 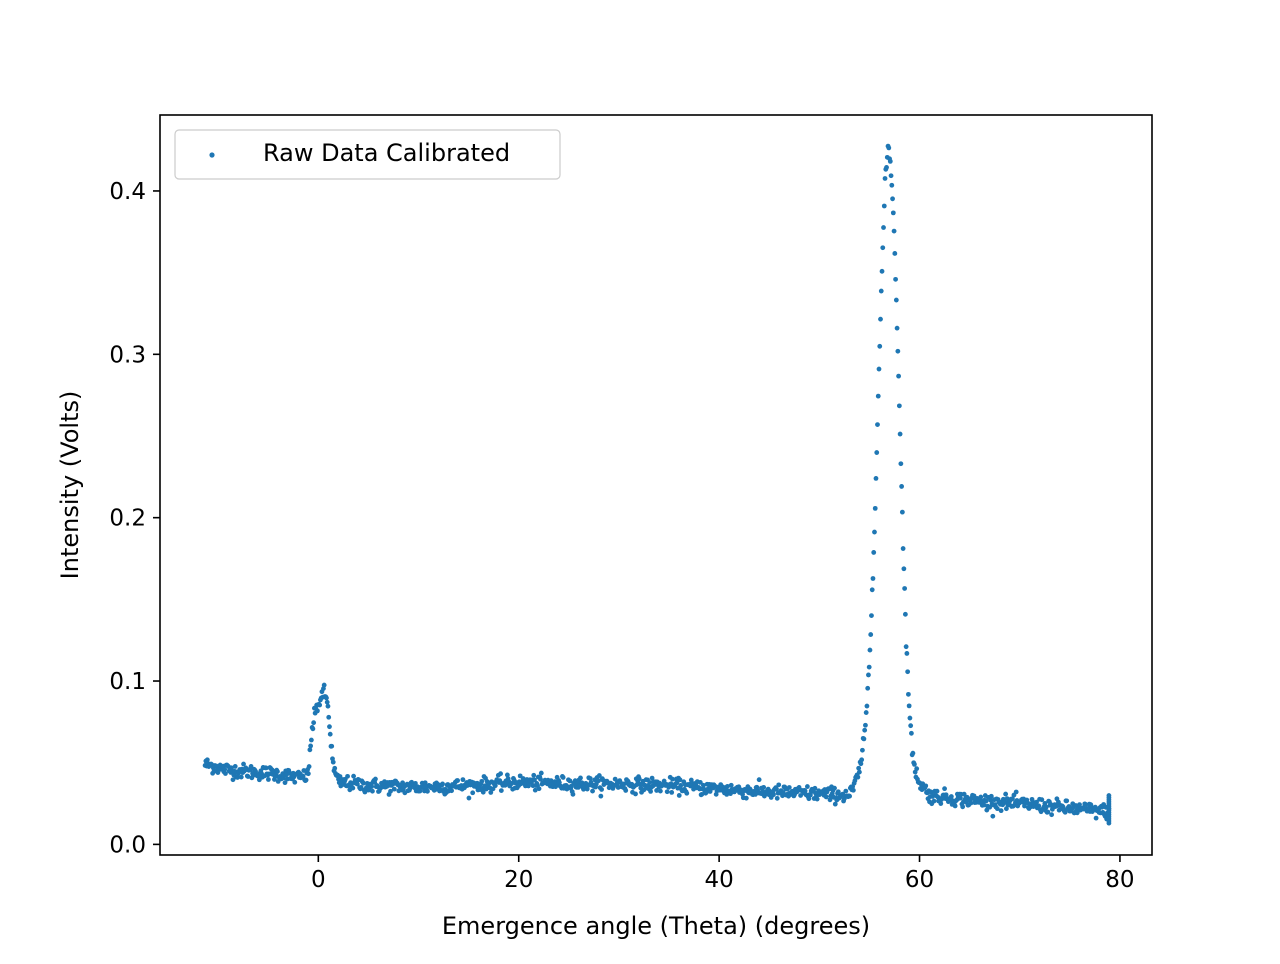 What do you see at coordinates (127, 192) in the screenshot?
I see `y-tick-label: 0.4` at bounding box center [127, 192].